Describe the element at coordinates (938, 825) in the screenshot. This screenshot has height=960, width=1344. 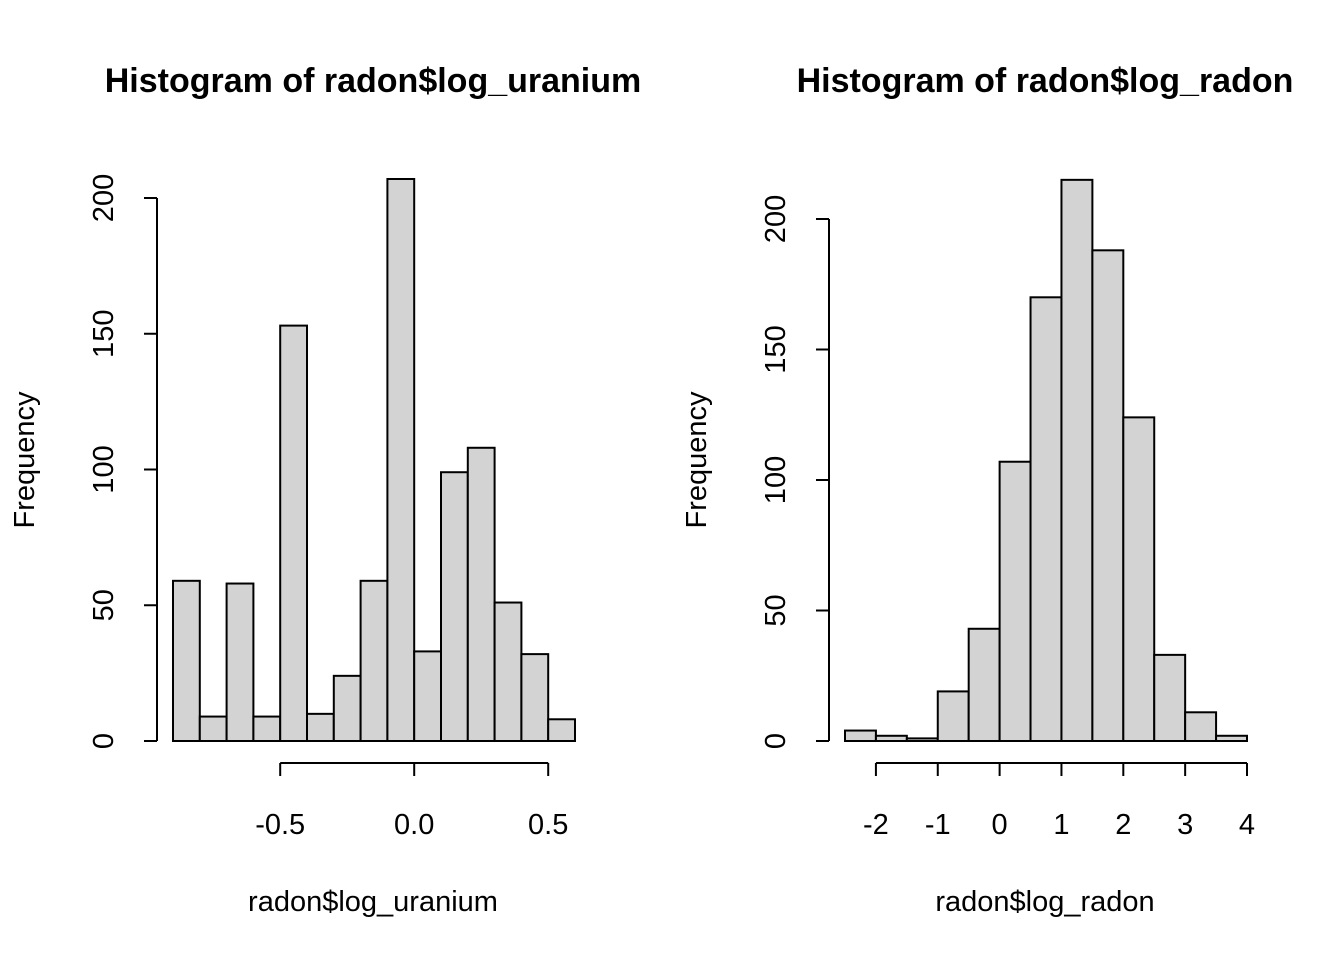
I see `x-tick-label: -1` at that location.